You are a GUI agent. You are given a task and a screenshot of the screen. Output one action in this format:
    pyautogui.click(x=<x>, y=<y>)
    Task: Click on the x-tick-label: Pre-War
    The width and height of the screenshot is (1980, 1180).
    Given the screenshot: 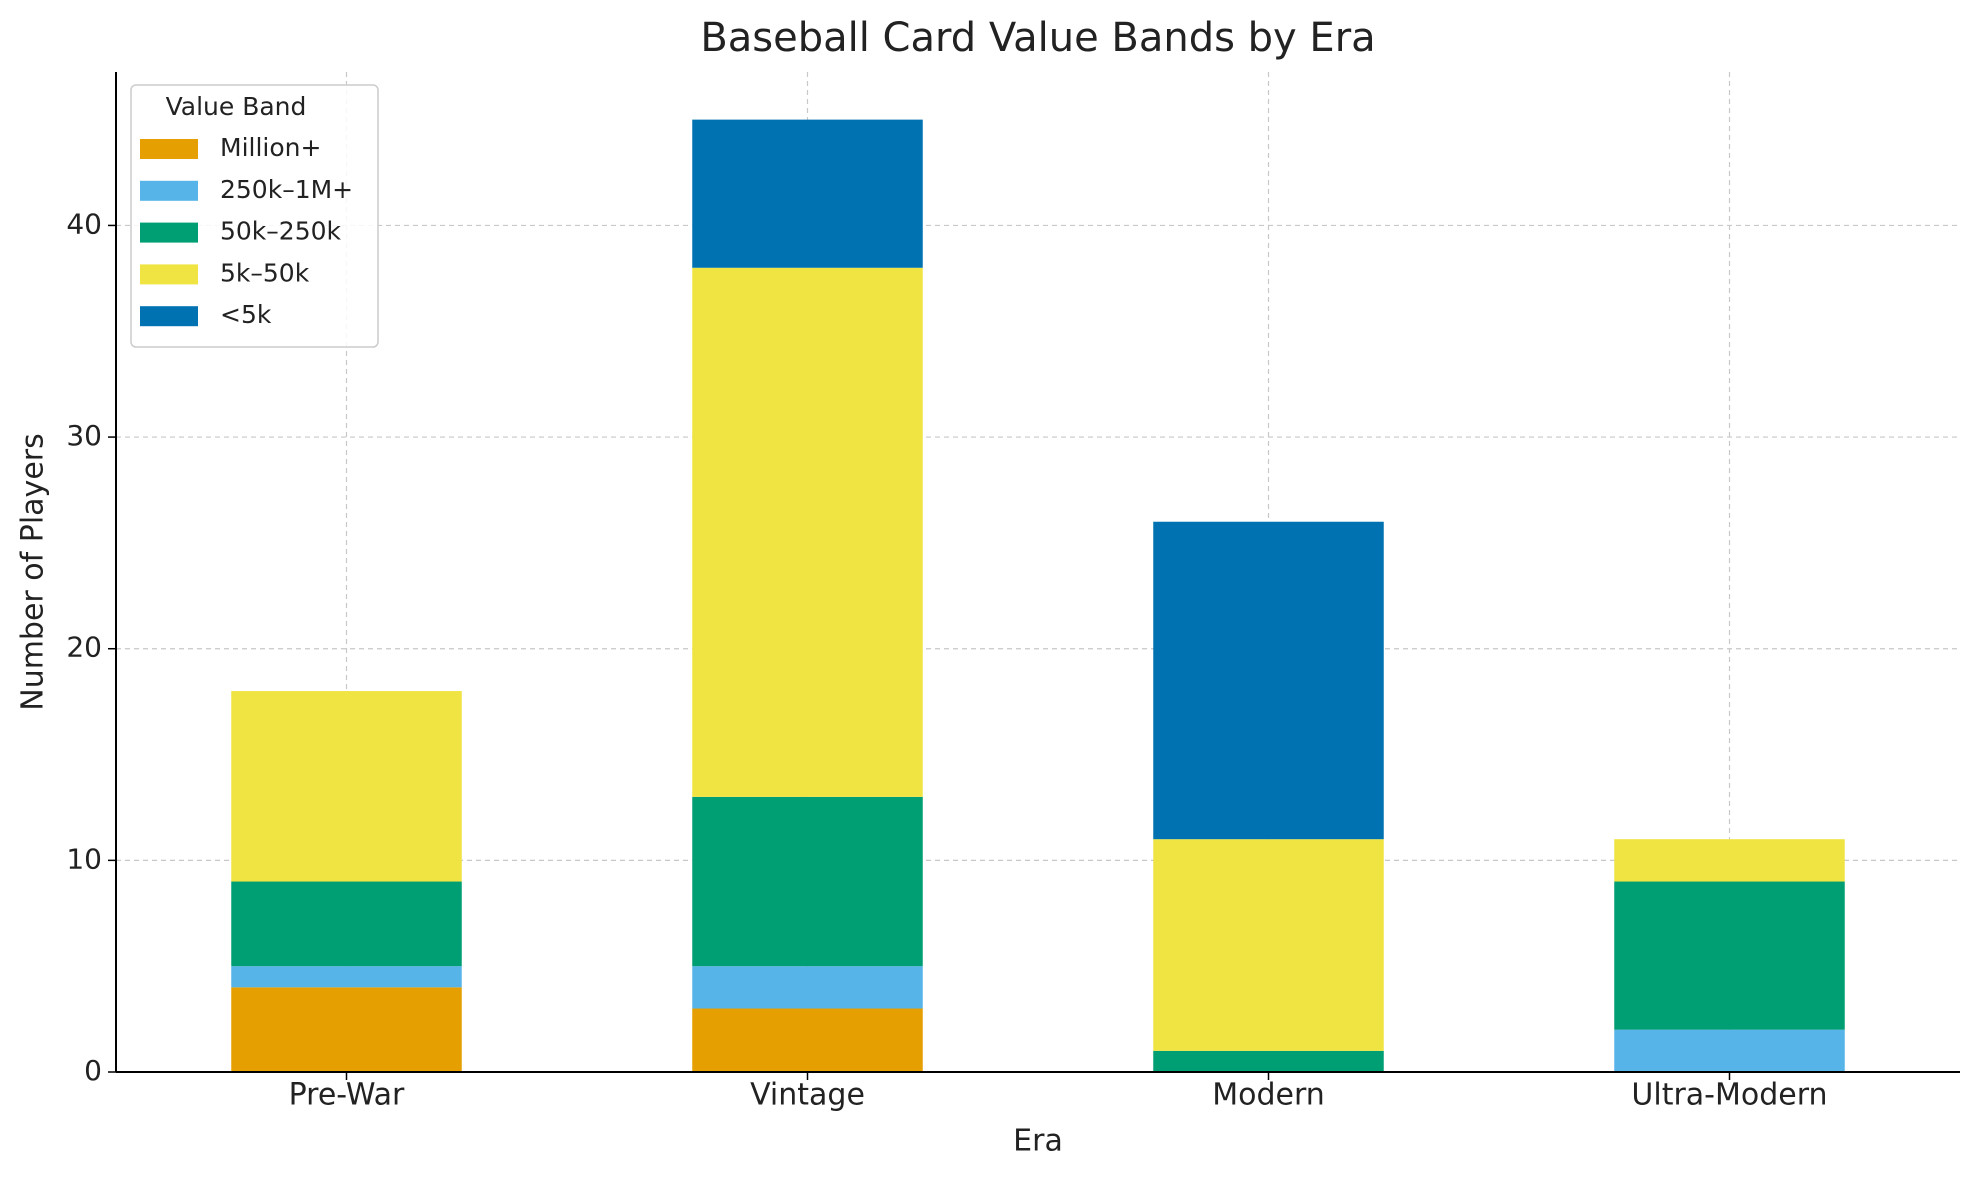 What is the action you would take?
    pyautogui.click(x=347, y=1095)
    